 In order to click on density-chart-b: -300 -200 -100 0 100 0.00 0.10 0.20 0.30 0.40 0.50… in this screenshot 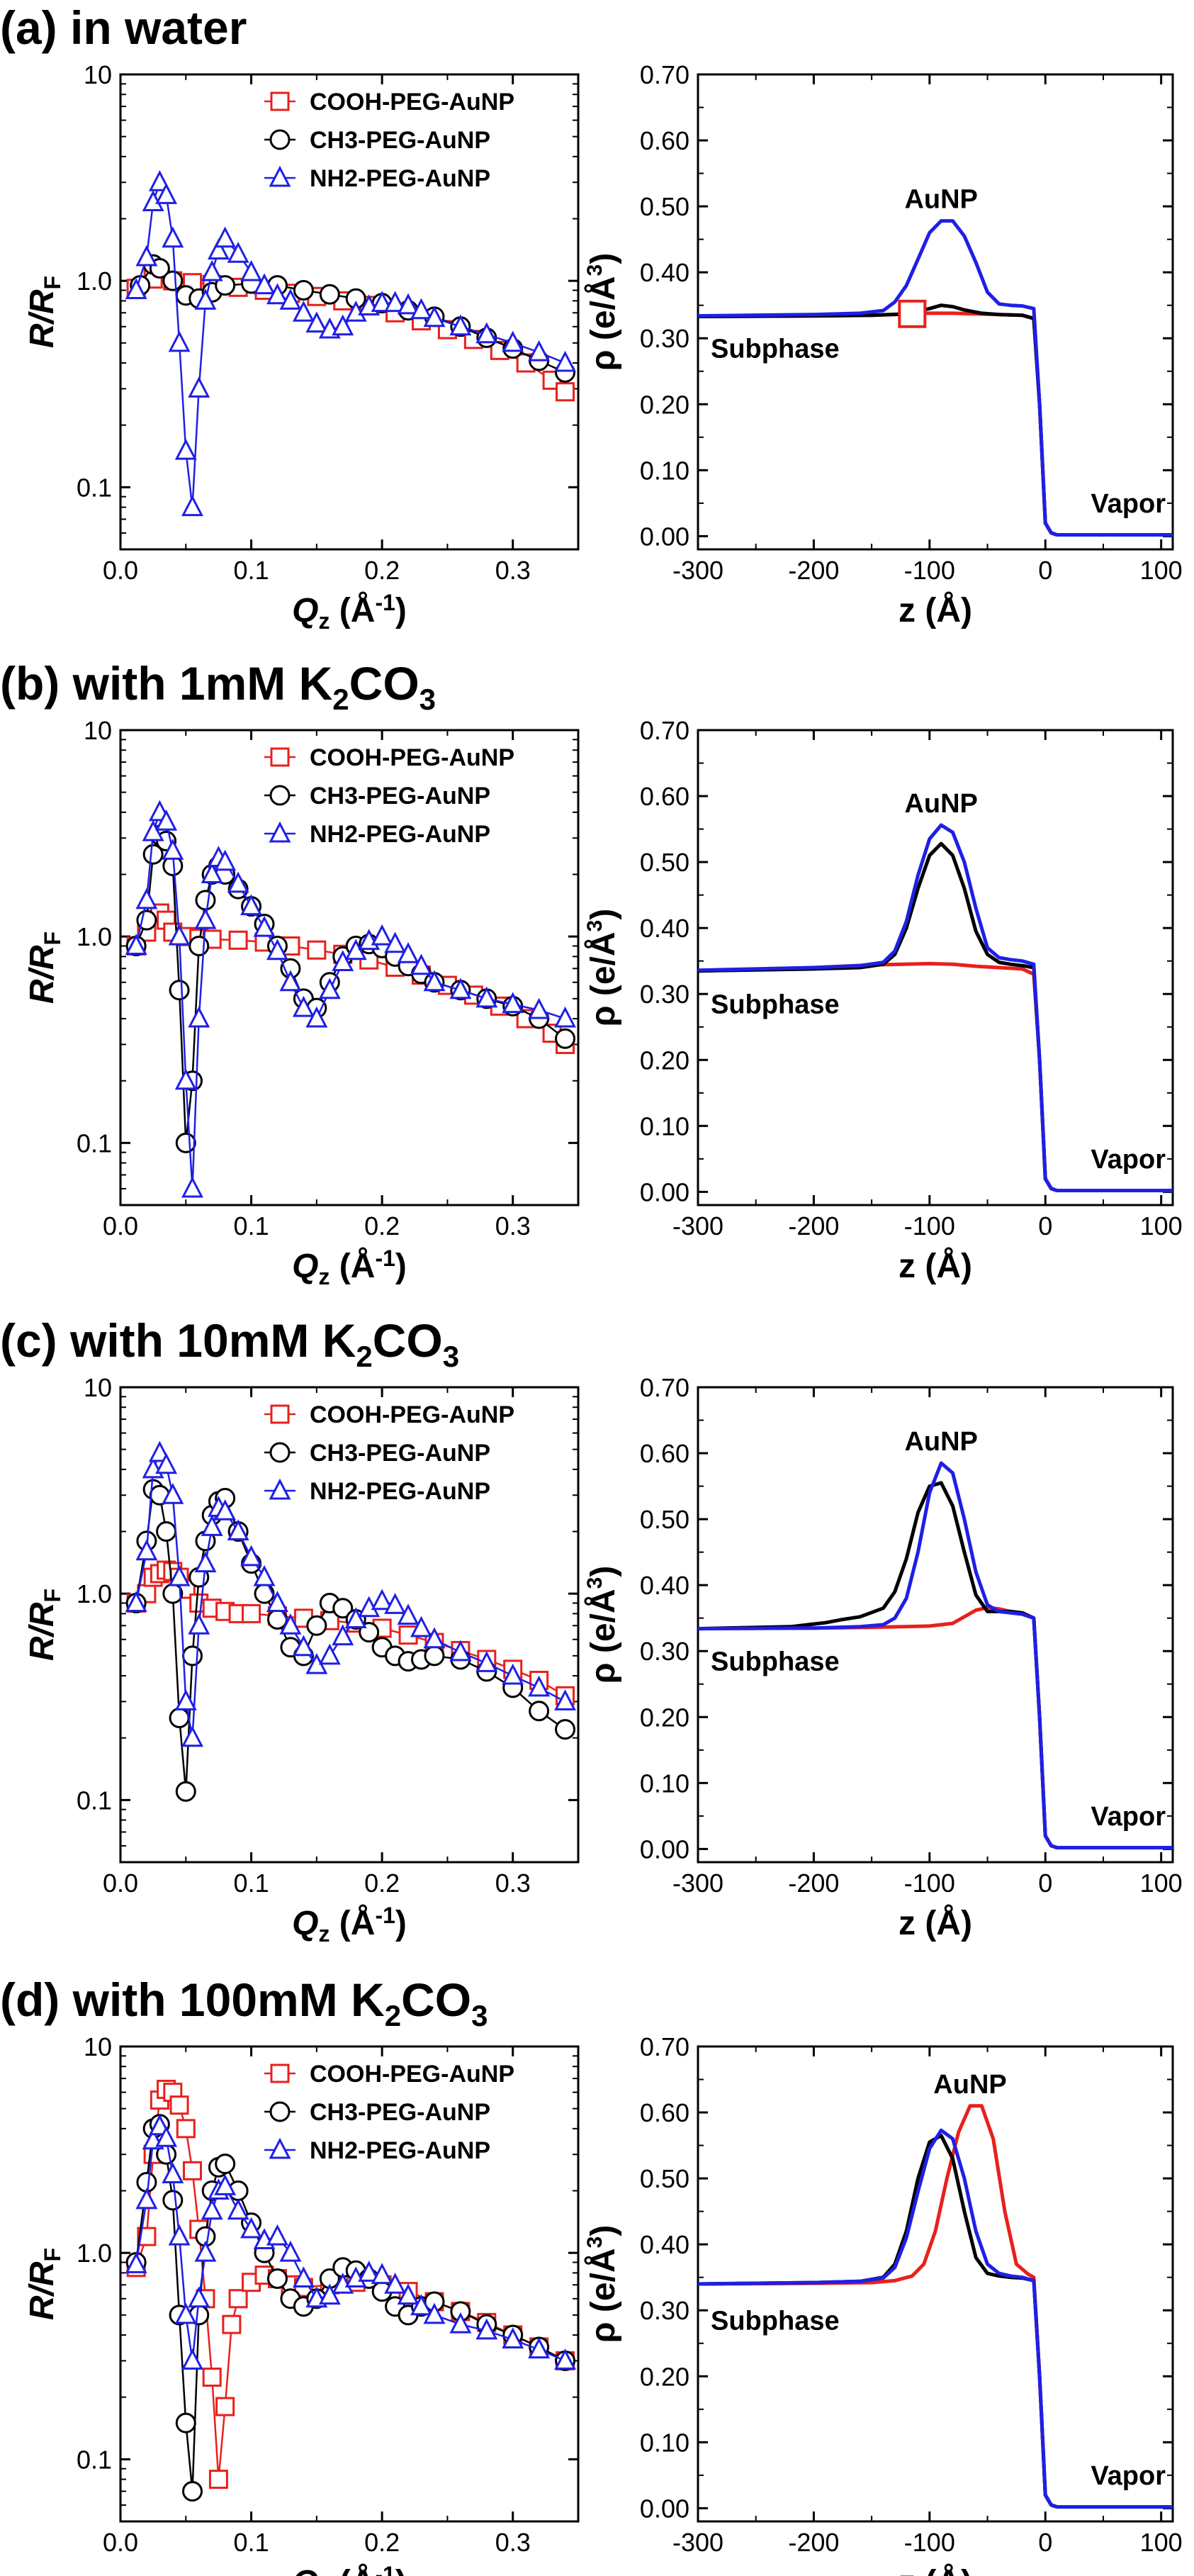, I will do `click(883, 1000)`.